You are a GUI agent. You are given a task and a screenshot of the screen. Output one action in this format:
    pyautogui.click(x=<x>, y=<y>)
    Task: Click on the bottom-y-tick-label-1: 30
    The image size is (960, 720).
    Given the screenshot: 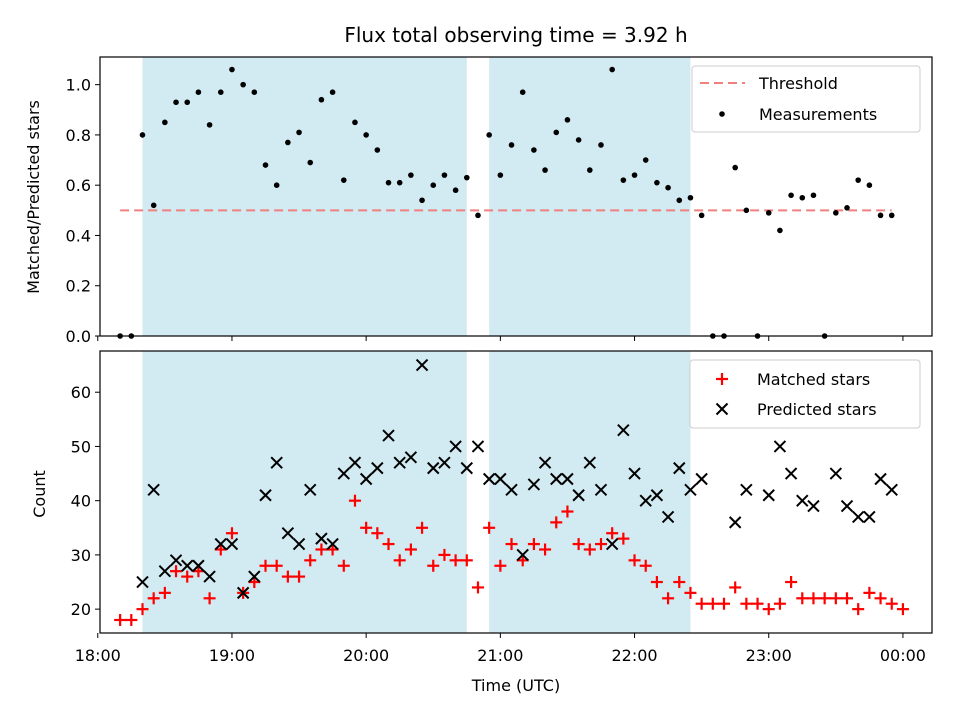 What is the action you would take?
    pyautogui.click(x=81, y=555)
    